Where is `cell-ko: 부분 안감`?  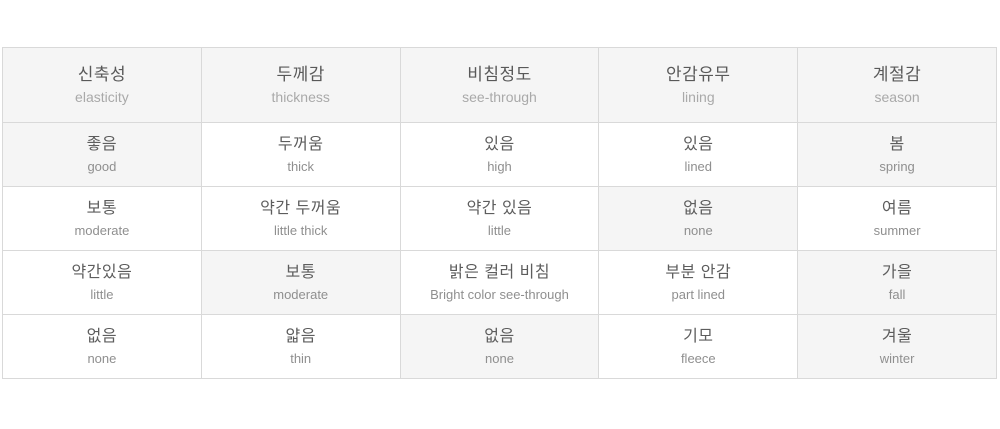 cell-ko: 부분 안감 is located at coordinates (698, 272).